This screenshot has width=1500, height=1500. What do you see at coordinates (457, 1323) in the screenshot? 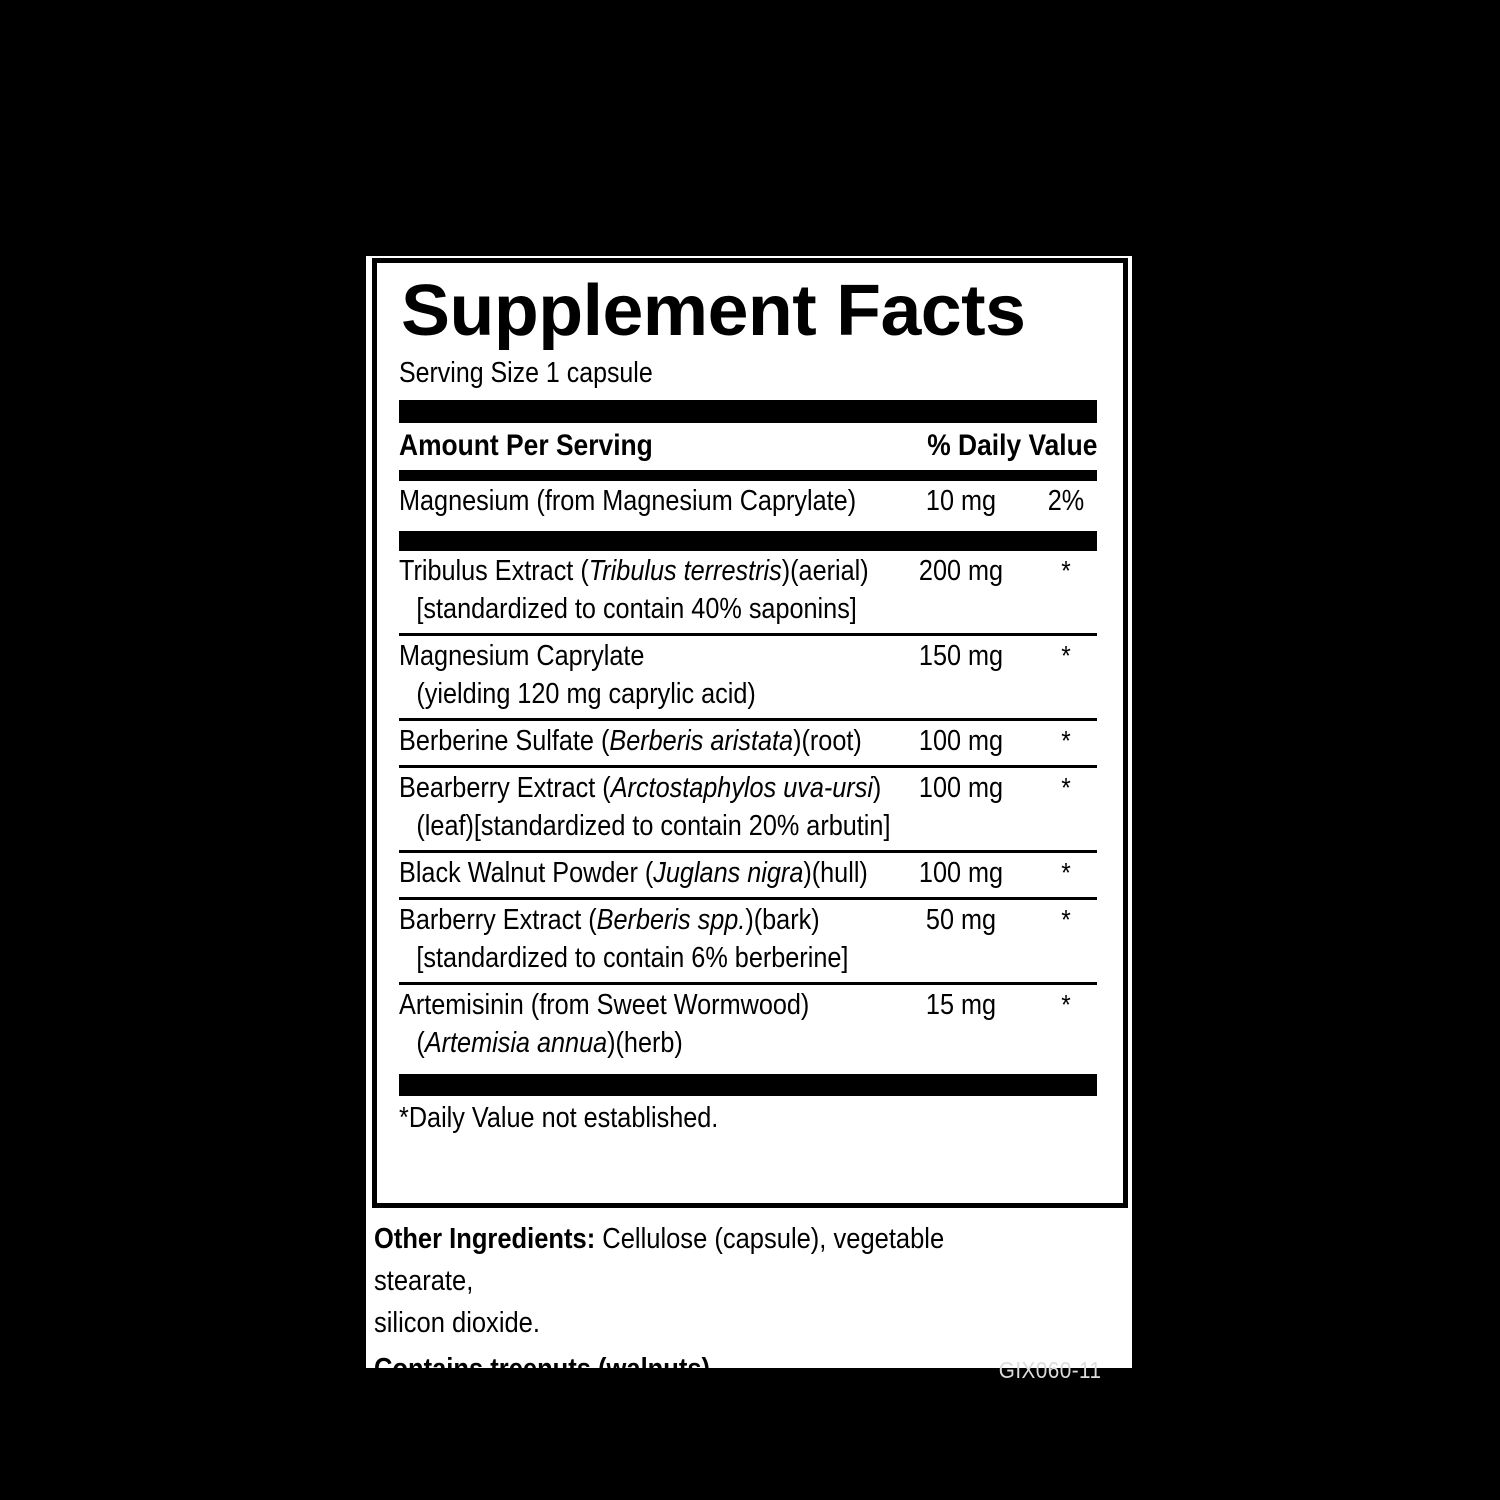
I see `other-ingredients-line-2: silicon dioxide.` at bounding box center [457, 1323].